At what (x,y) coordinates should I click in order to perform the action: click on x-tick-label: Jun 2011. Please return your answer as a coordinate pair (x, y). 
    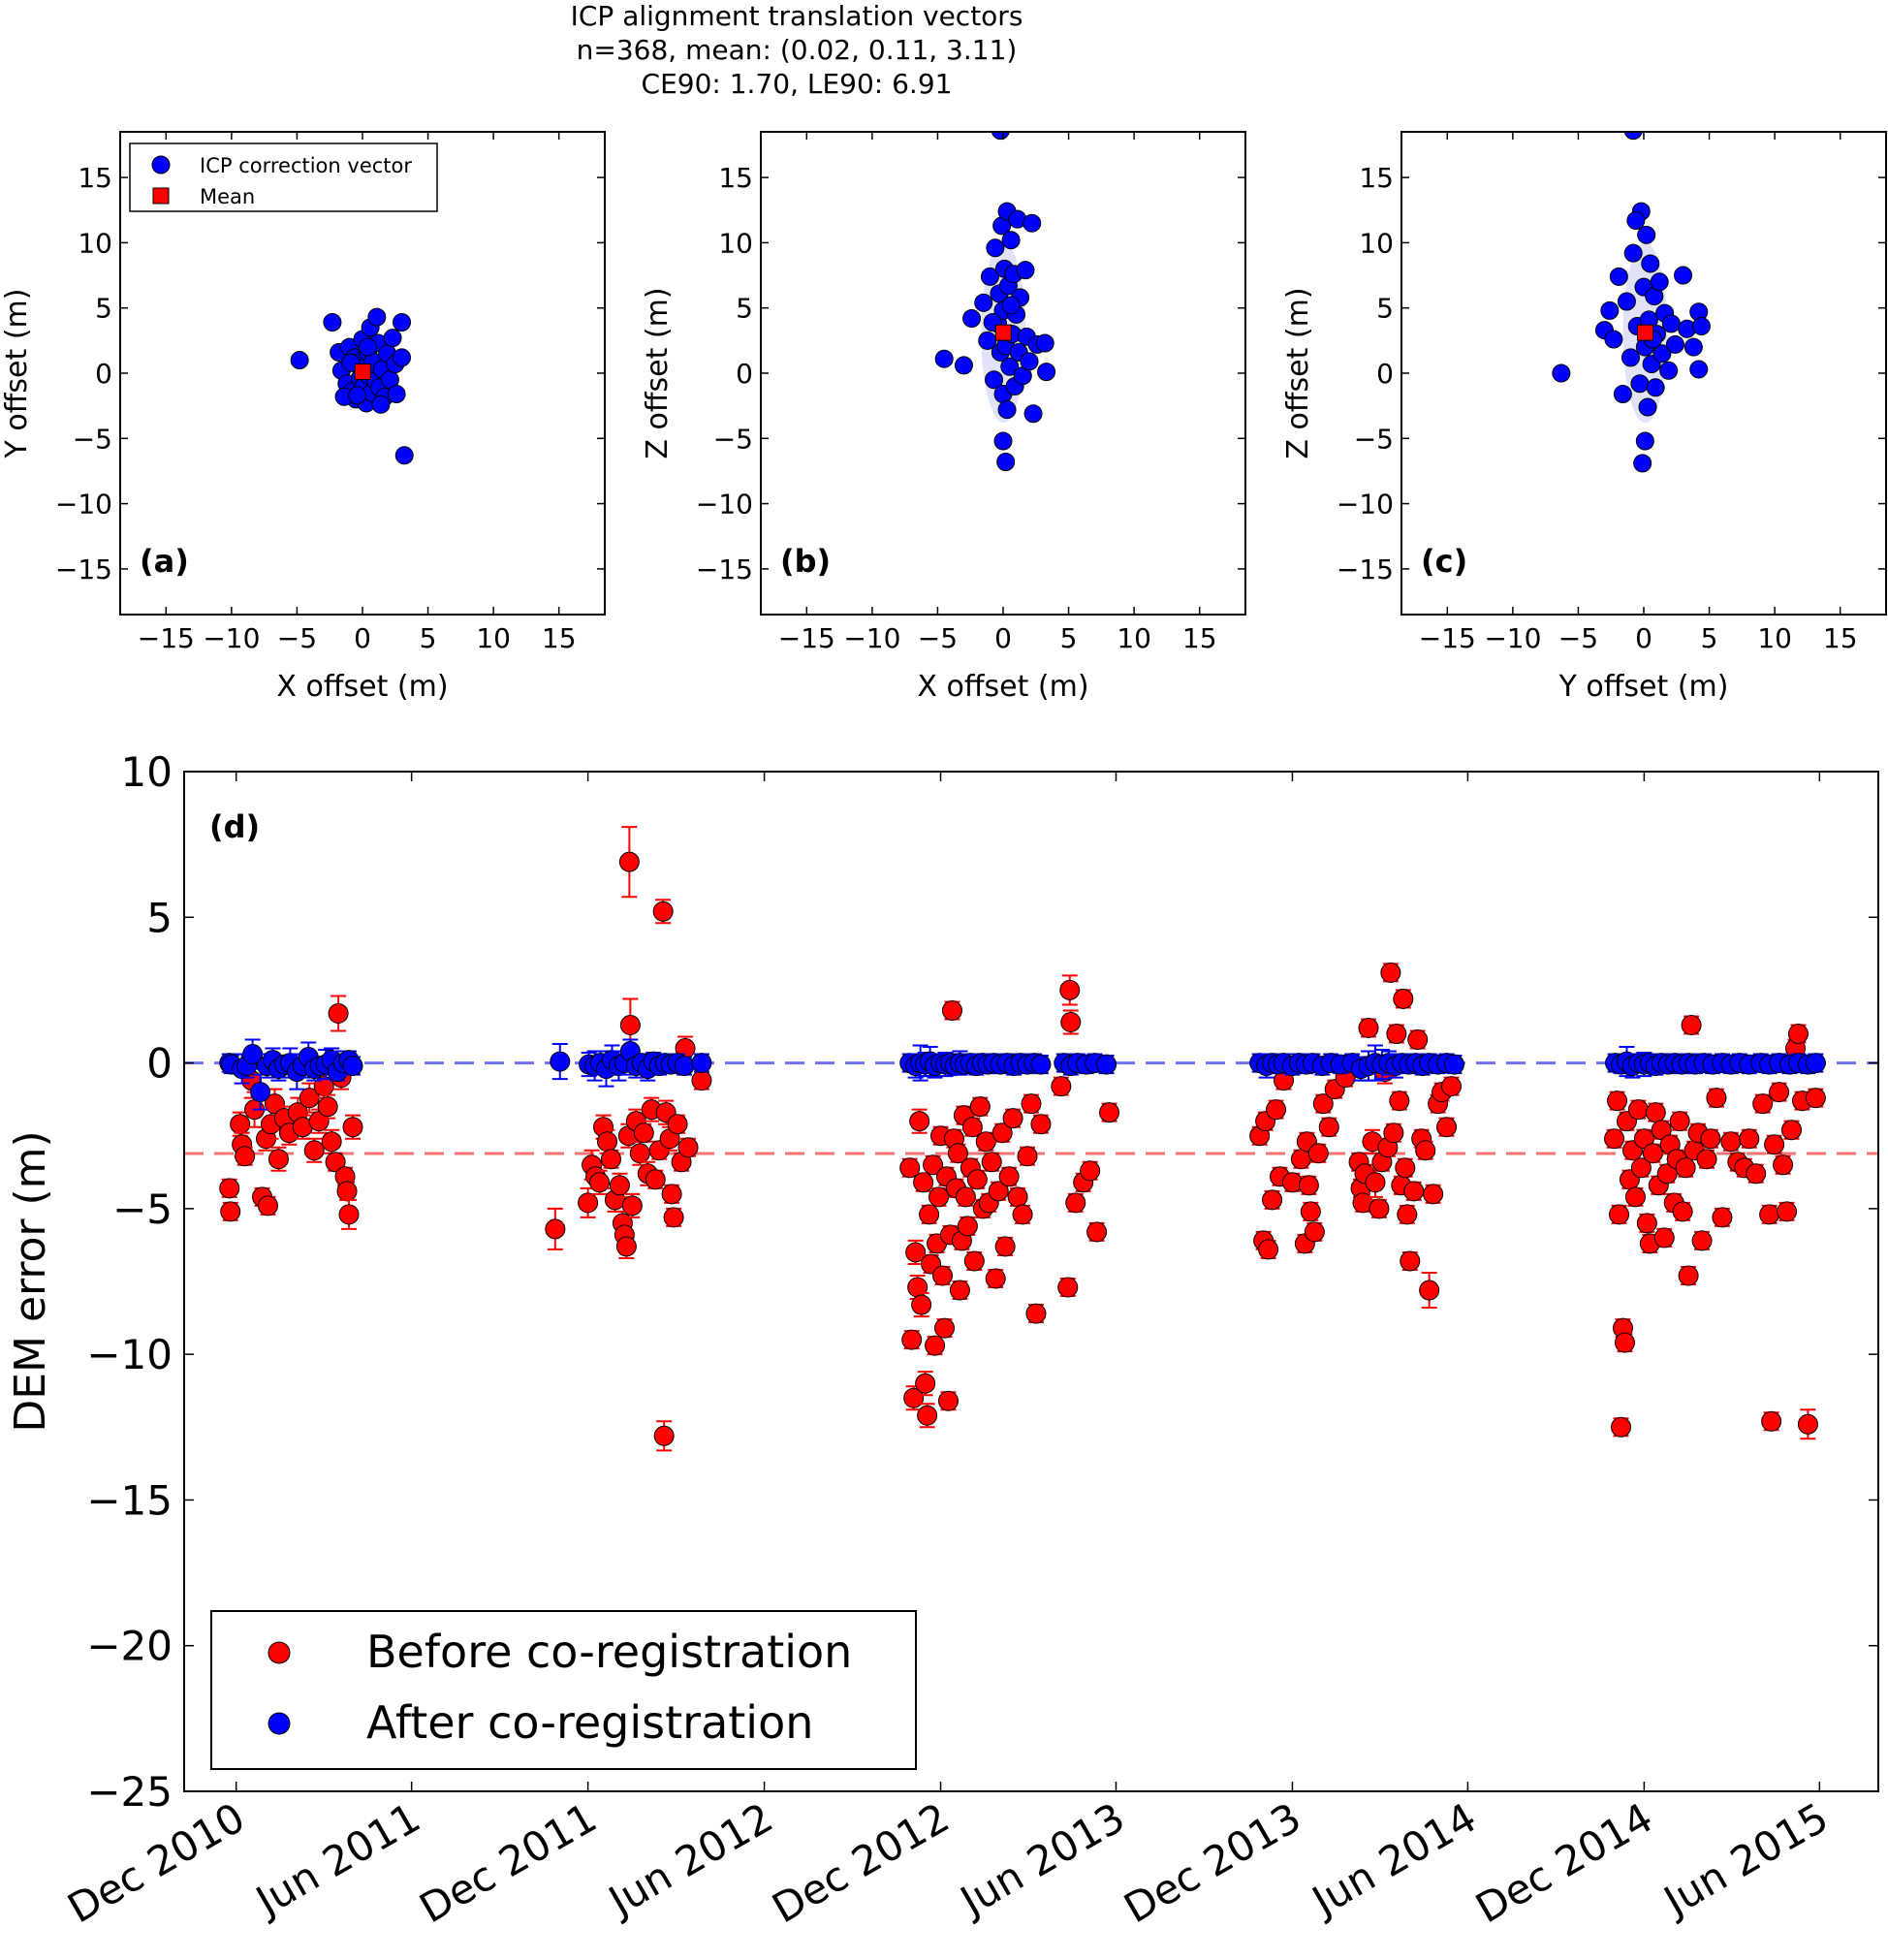
    Looking at the image, I should click on (337, 1859).